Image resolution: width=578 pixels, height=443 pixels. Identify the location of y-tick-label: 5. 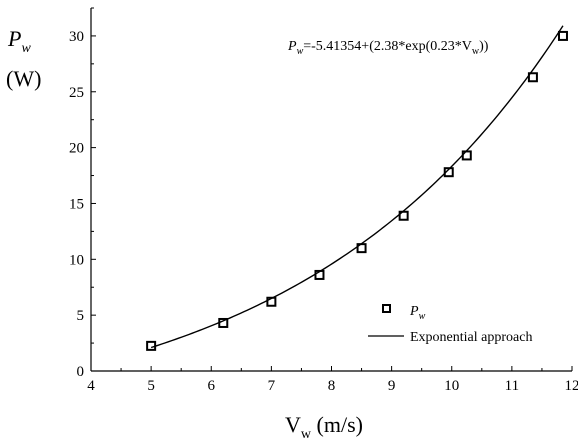
(81, 316).